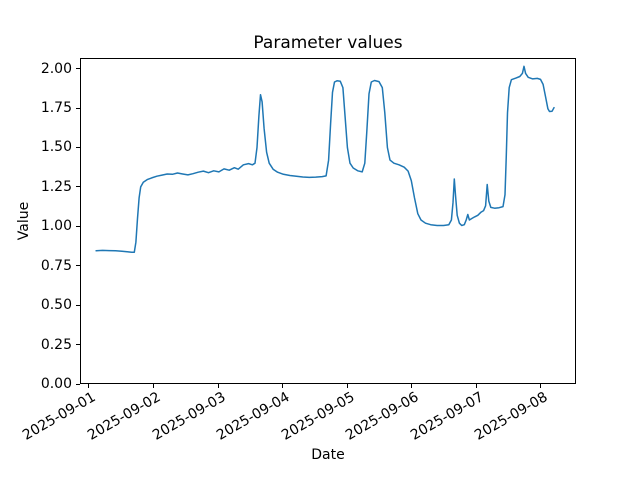 The height and width of the screenshot is (480, 640). What do you see at coordinates (56, 384) in the screenshot?
I see `y-axis-tick-label: 0.00` at bounding box center [56, 384].